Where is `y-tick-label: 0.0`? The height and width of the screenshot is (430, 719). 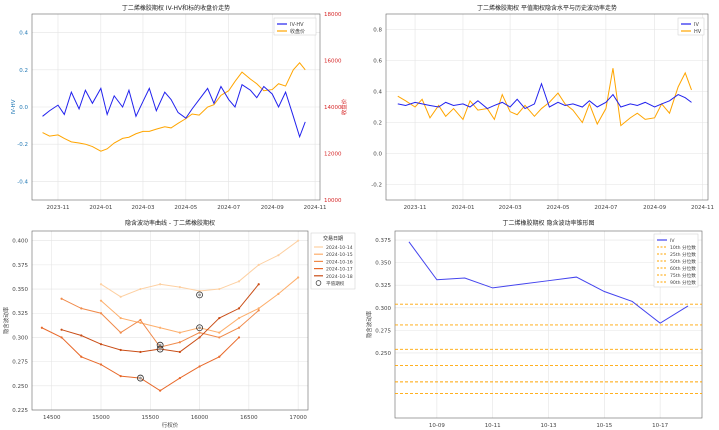 y-tick-label: 0.0 is located at coordinates (377, 155).